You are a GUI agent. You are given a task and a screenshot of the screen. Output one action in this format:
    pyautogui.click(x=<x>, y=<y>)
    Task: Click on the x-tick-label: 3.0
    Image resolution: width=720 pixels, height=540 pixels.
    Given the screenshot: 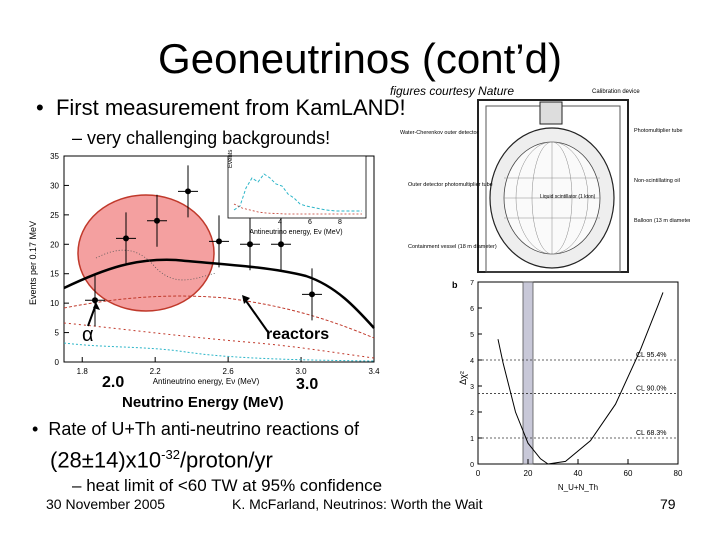 What is the action you would take?
    pyautogui.click(x=301, y=371)
    